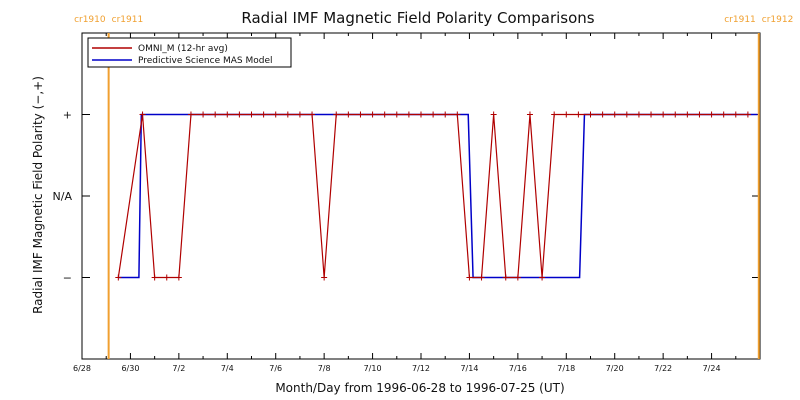 Image resolution: width=800 pixels, height=400 pixels. What do you see at coordinates (67, 115) in the screenshot?
I see `y-tick-label: +` at bounding box center [67, 115].